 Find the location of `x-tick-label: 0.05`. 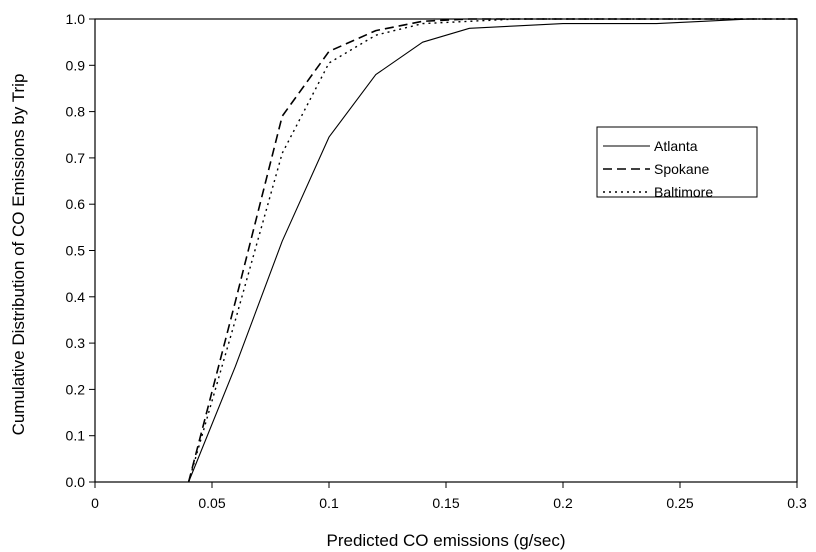

x-tick-label: 0.05 is located at coordinates (211, 503).